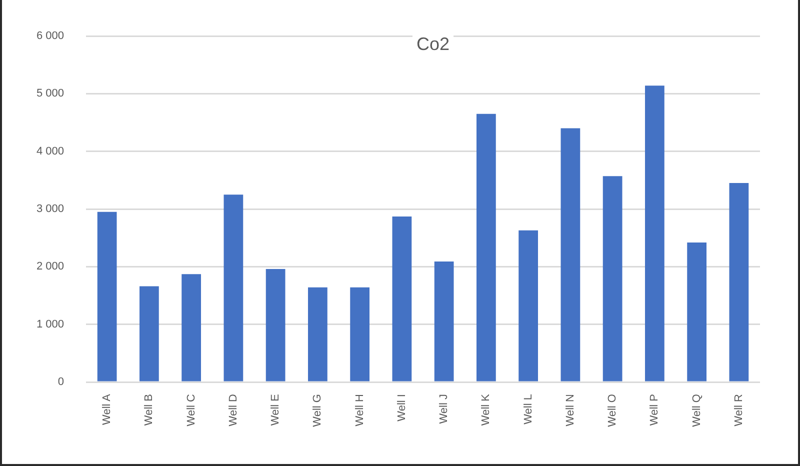 The width and height of the screenshot is (800, 466). What do you see at coordinates (360, 410) in the screenshot?
I see `x-tick-label: Well H` at bounding box center [360, 410].